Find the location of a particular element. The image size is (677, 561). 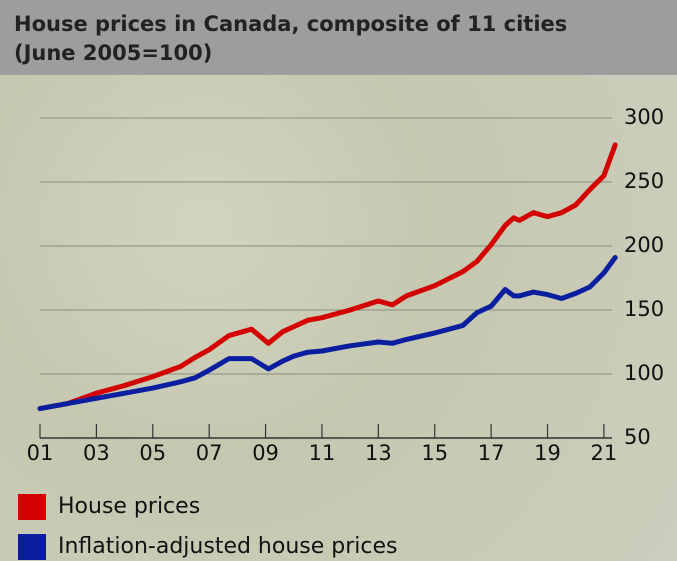

y-tick-label: 50 is located at coordinates (637, 437).